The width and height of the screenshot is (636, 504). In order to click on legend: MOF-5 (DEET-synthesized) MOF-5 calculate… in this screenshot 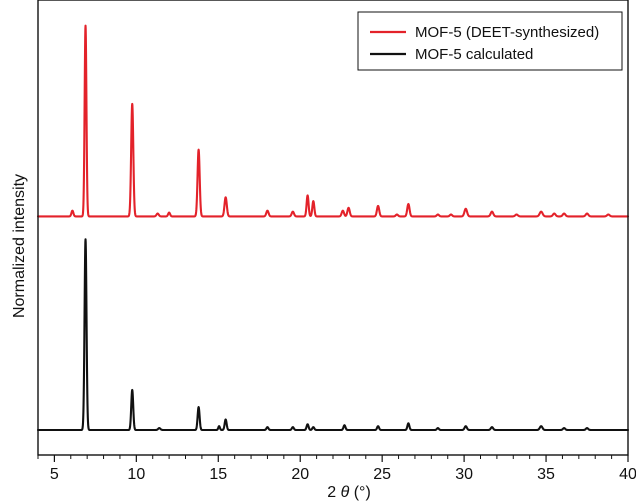, I will do `click(490, 41)`.